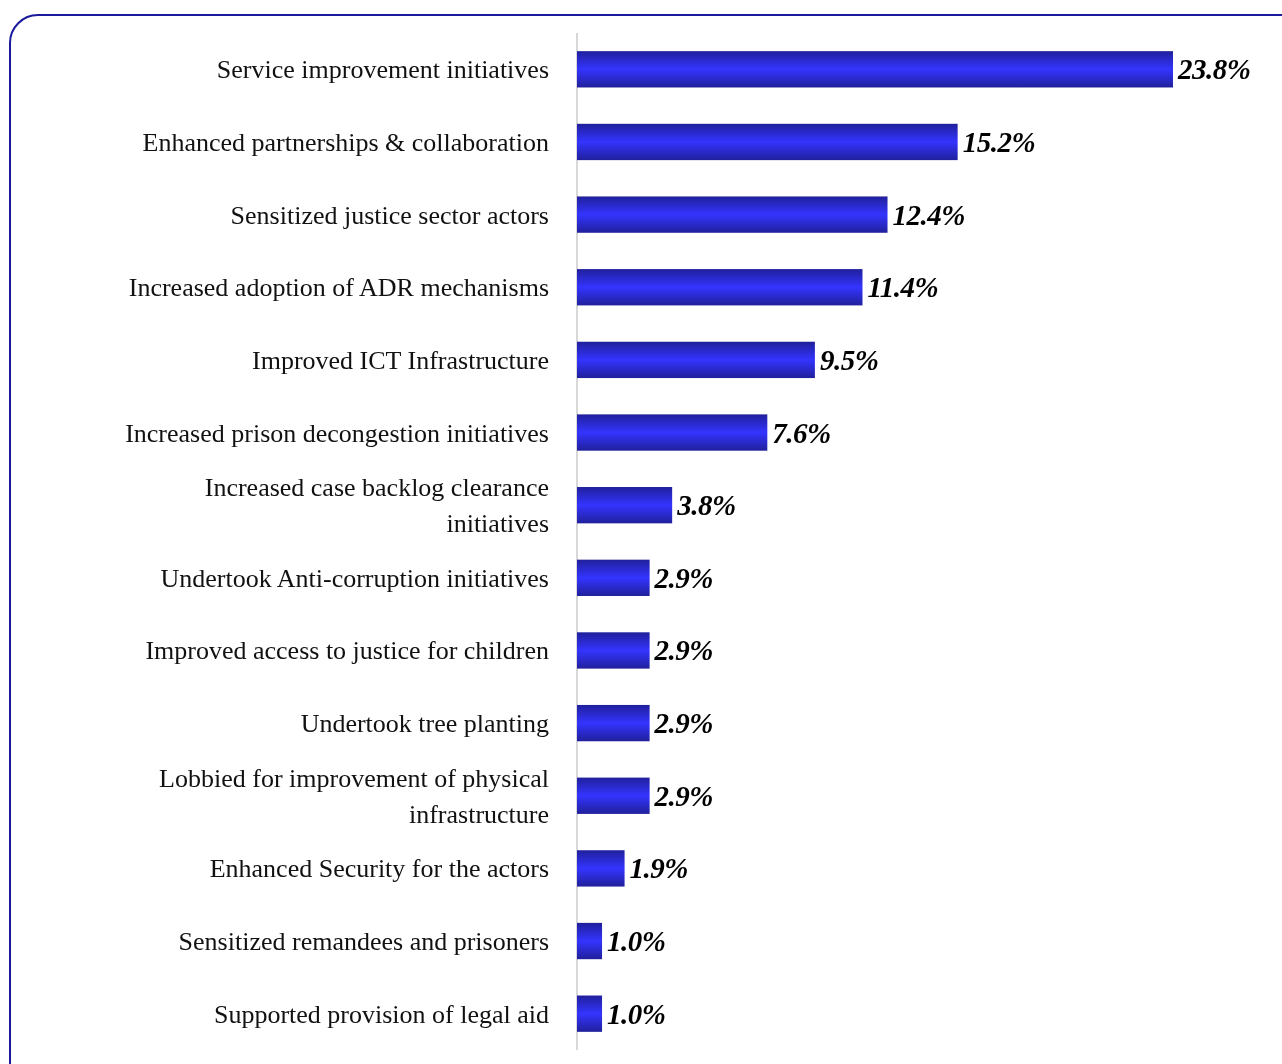 The width and height of the screenshot is (1282, 1064). I want to click on y-tick-label: Supported provision of legal aid, so click(381, 1014).